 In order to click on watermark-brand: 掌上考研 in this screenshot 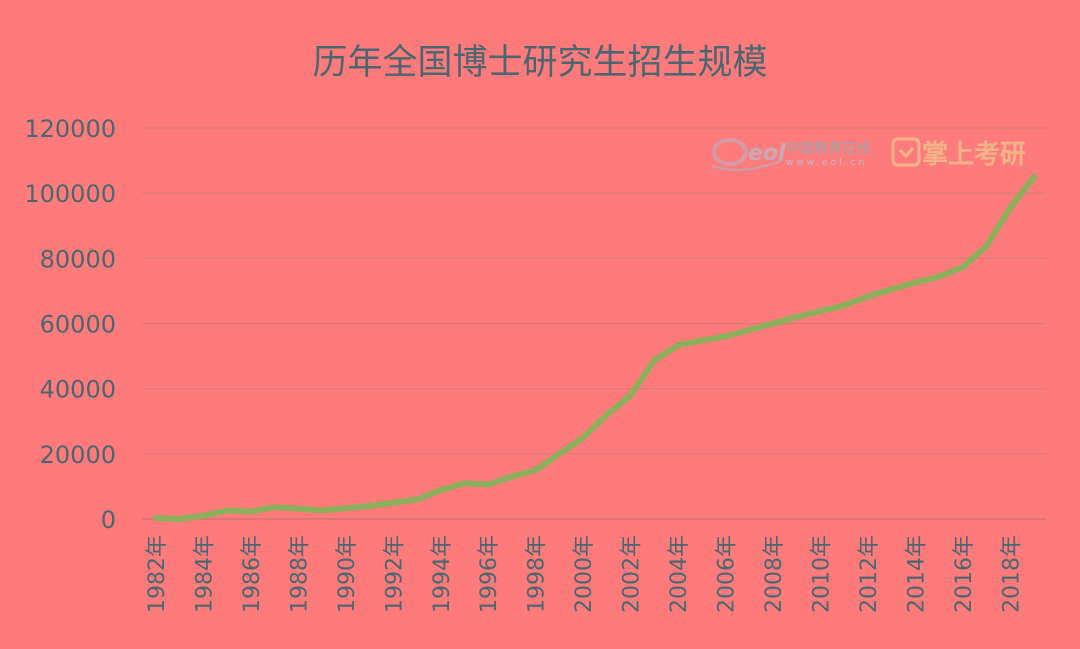, I will do `click(974, 155)`.